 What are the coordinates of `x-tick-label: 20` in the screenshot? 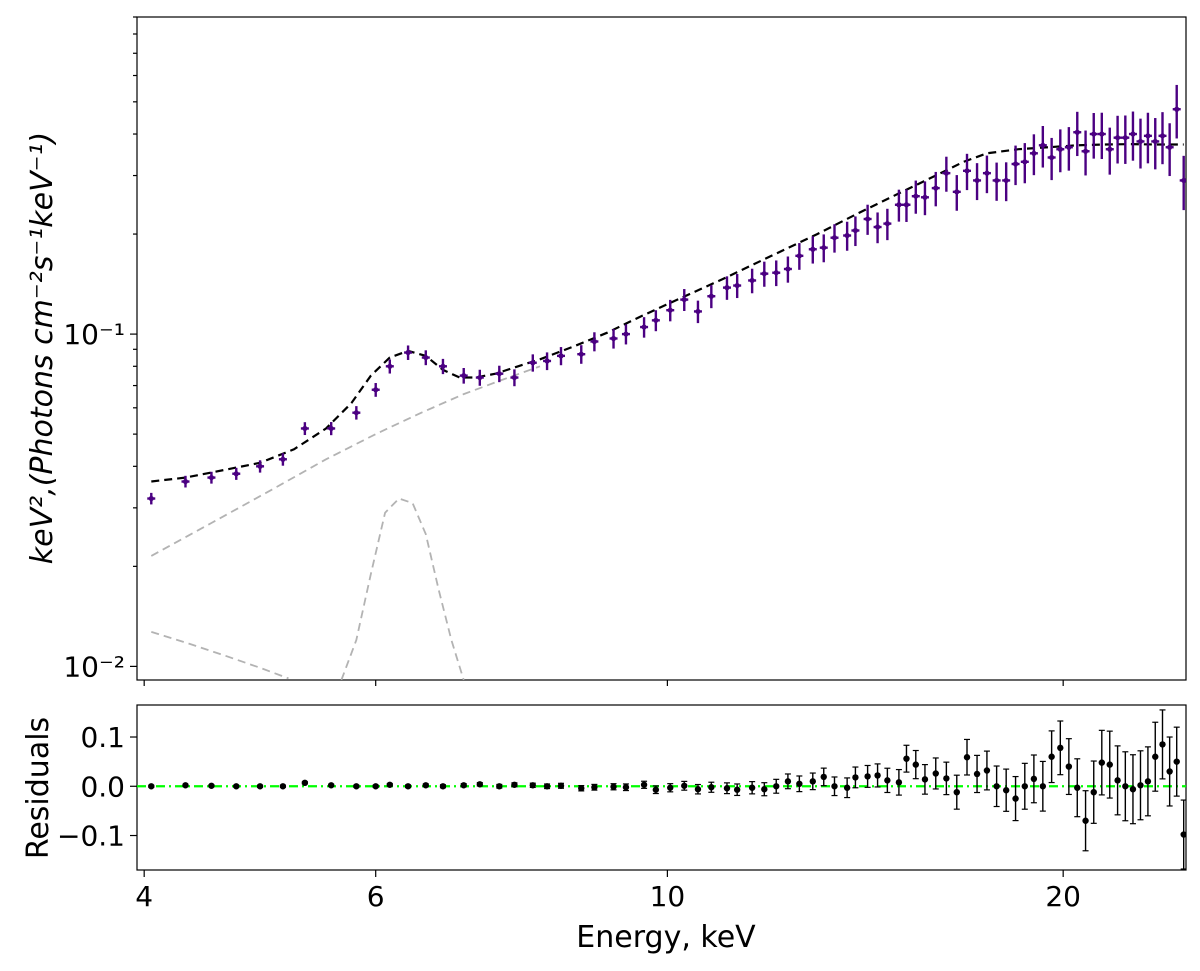 It's located at (1063, 896).